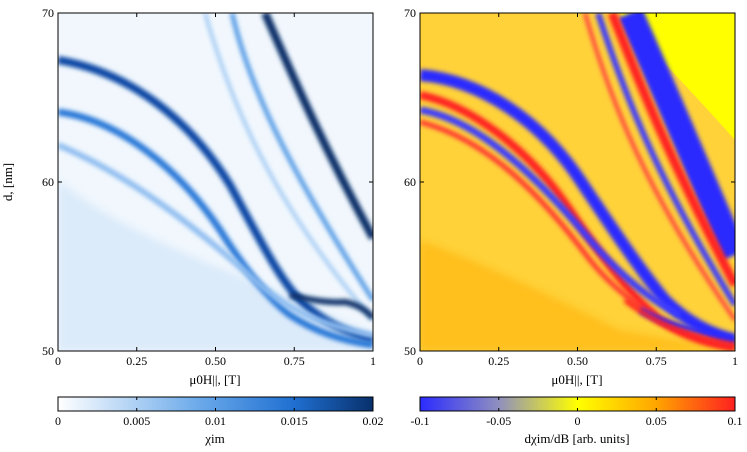  What do you see at coordinates (215, 361) in the screenshot?
I see `x-tick-label-left: 0.50` at bounding box center [215, 361].